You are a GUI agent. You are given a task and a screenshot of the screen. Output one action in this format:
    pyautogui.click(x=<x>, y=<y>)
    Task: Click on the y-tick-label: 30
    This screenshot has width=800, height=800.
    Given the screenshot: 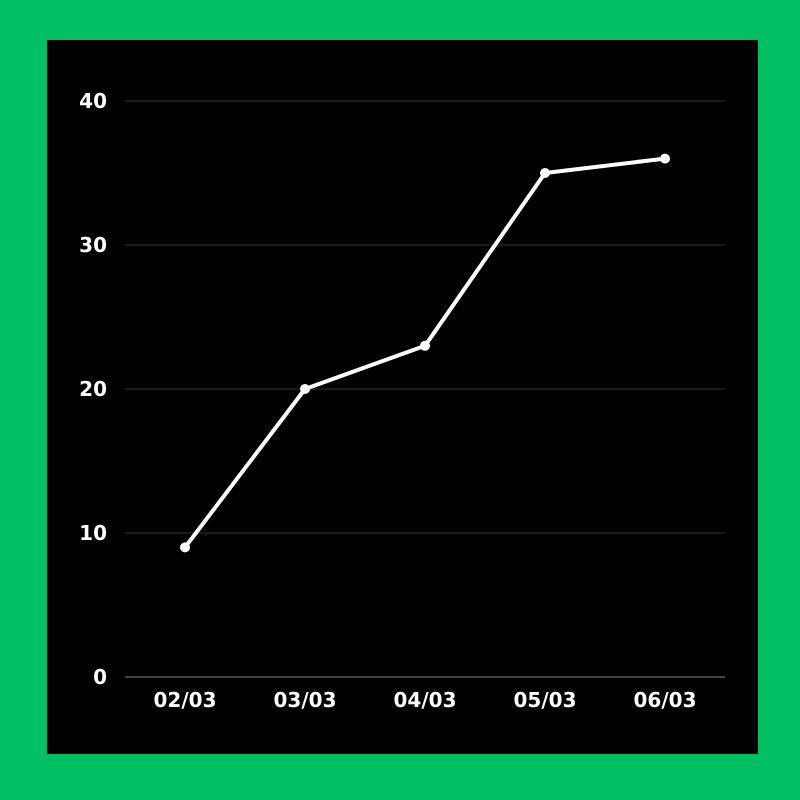 What is the action you would take?
    pyautogui.click(x=93, y=245)
    